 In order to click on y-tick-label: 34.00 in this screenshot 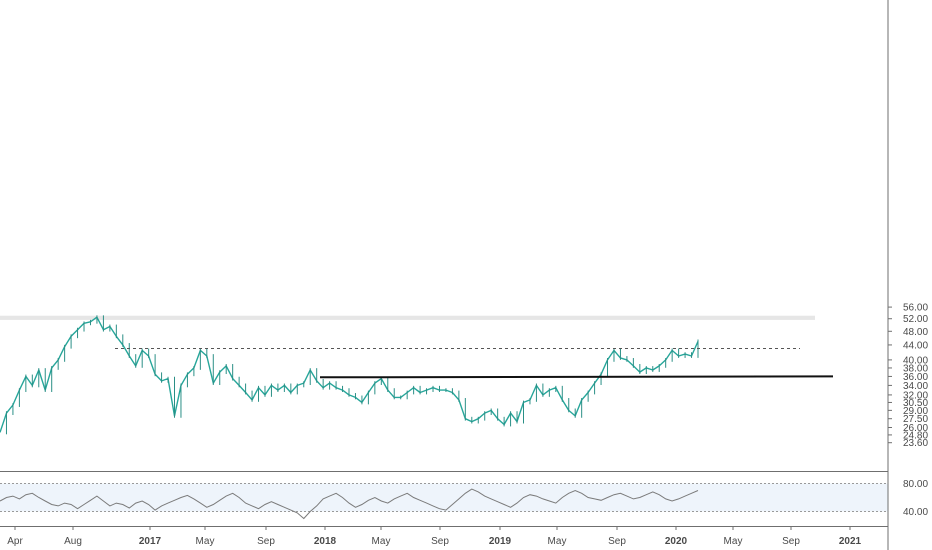, I will do `click(915, 386)`.